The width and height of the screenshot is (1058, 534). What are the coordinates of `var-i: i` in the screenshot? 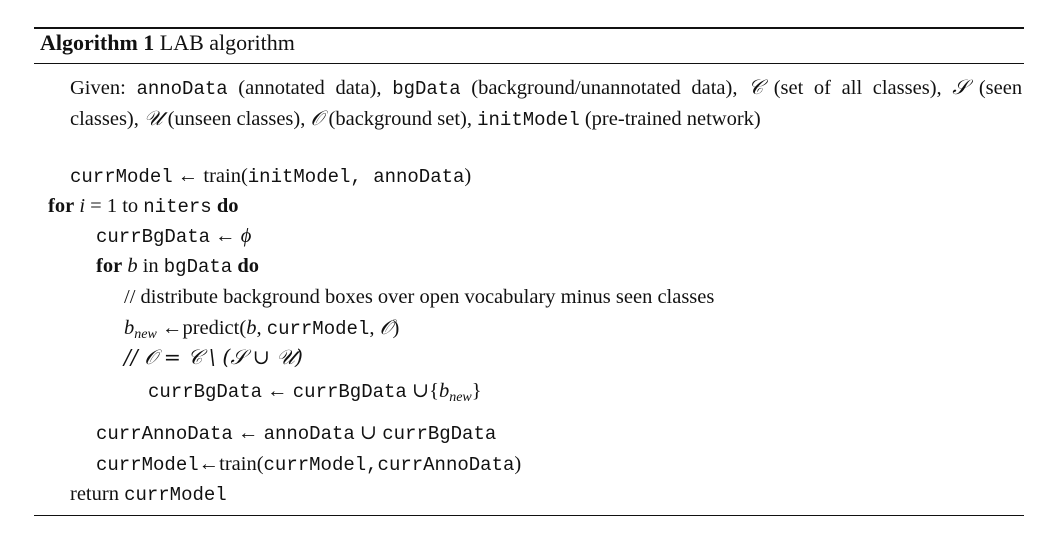 It's located at (82, 206).